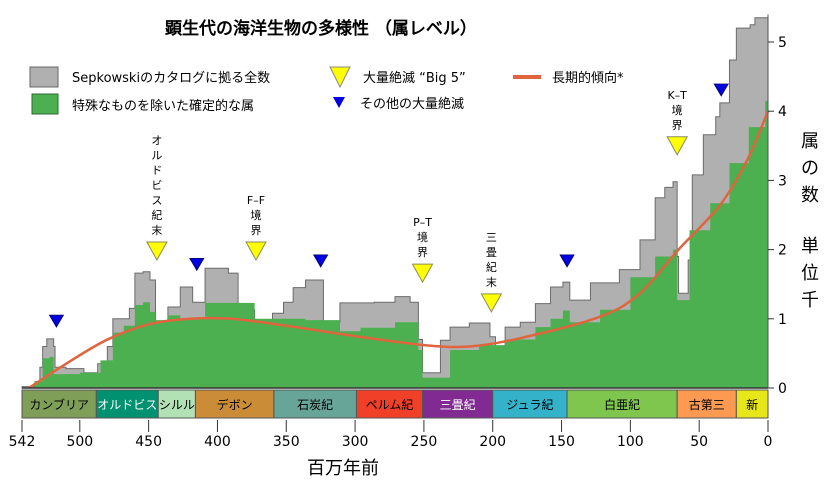 This screenshot has width=836, height=498. I want to click on y-axis-label-char: の, so click(810, 168).